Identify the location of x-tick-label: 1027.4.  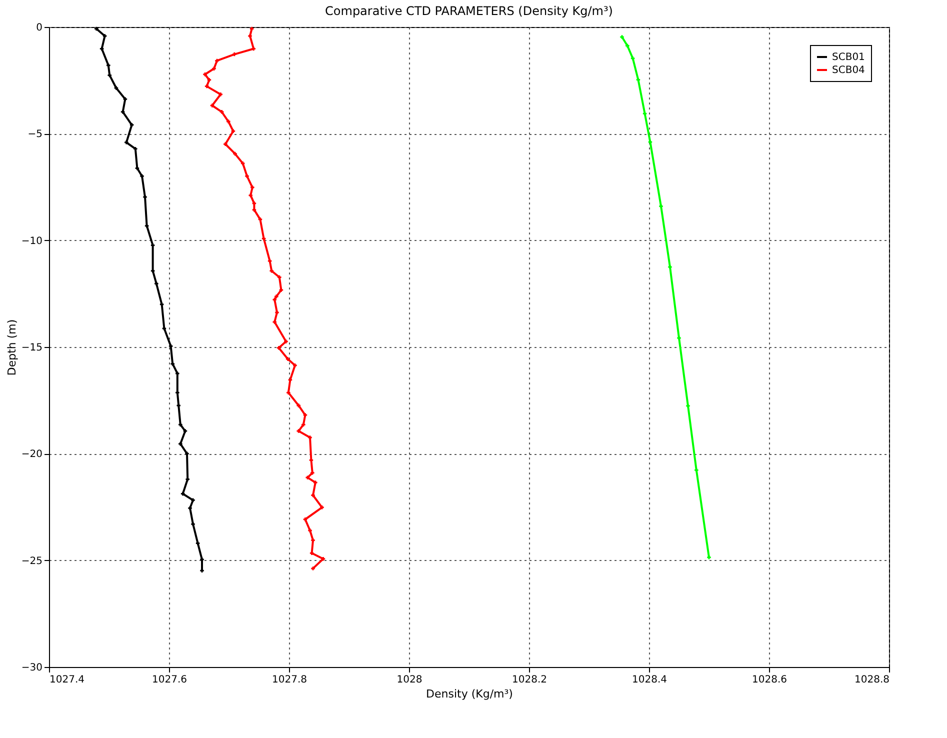
(67, 680).